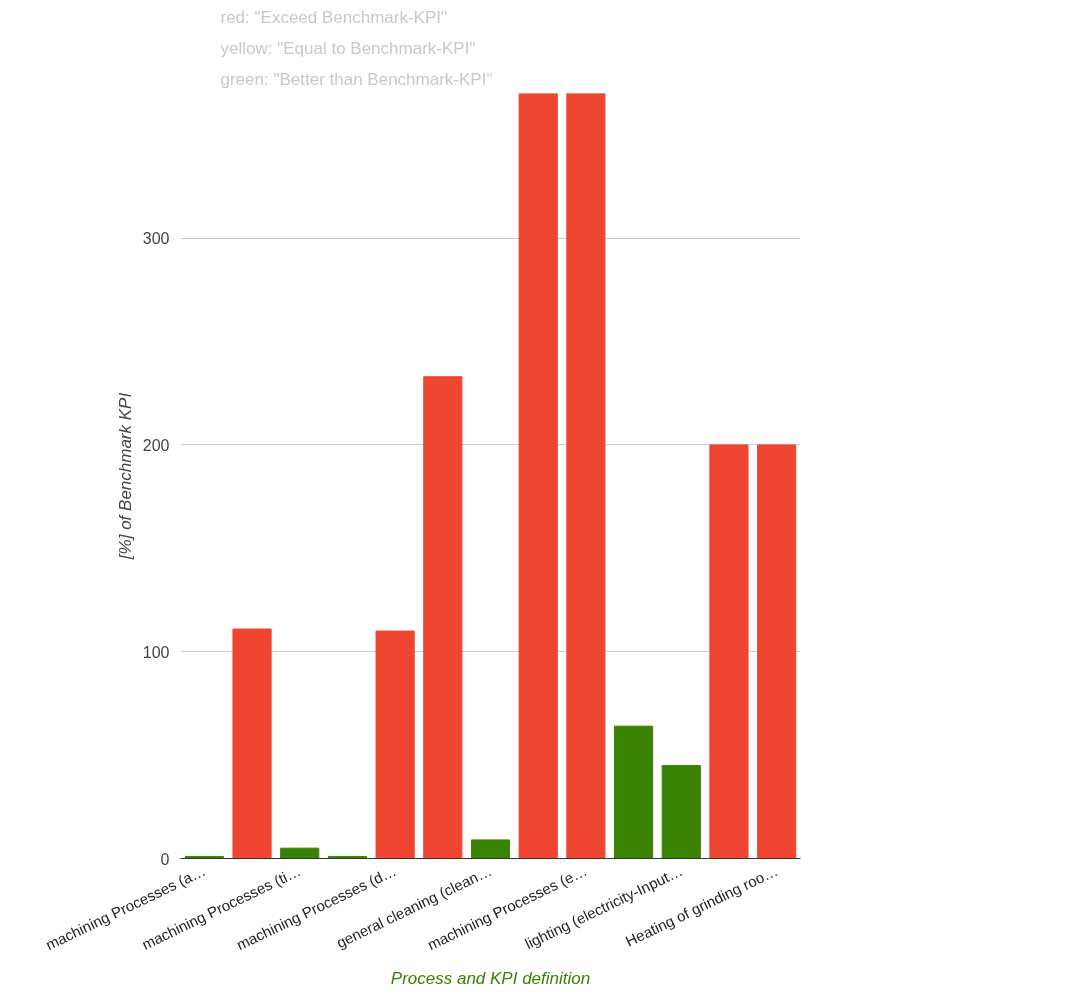  Describe the element at coordinates (156, 652) in the screenshot. I see `y-tick-label: 100` at that location.